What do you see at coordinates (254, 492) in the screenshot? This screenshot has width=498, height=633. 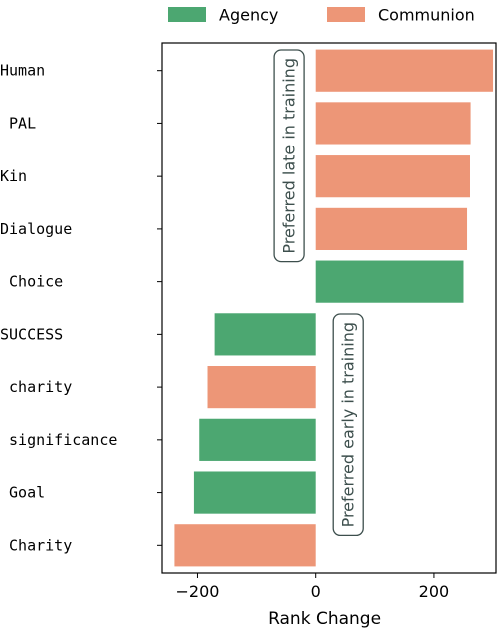 I see `bar-goal` at bounding box center [254, 492].